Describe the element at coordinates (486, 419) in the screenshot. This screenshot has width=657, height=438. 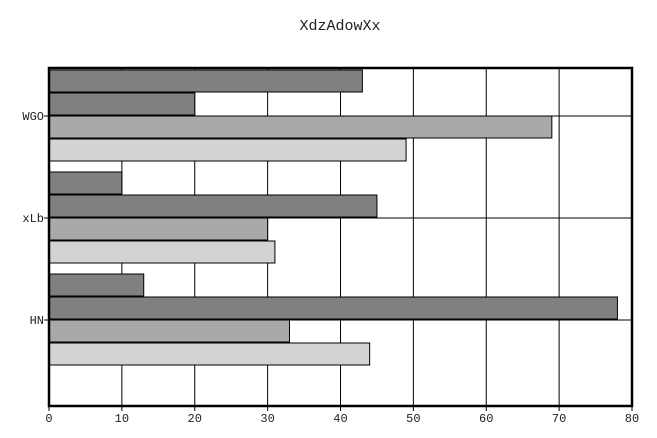
I see `x-tick-label: 60` at that location.